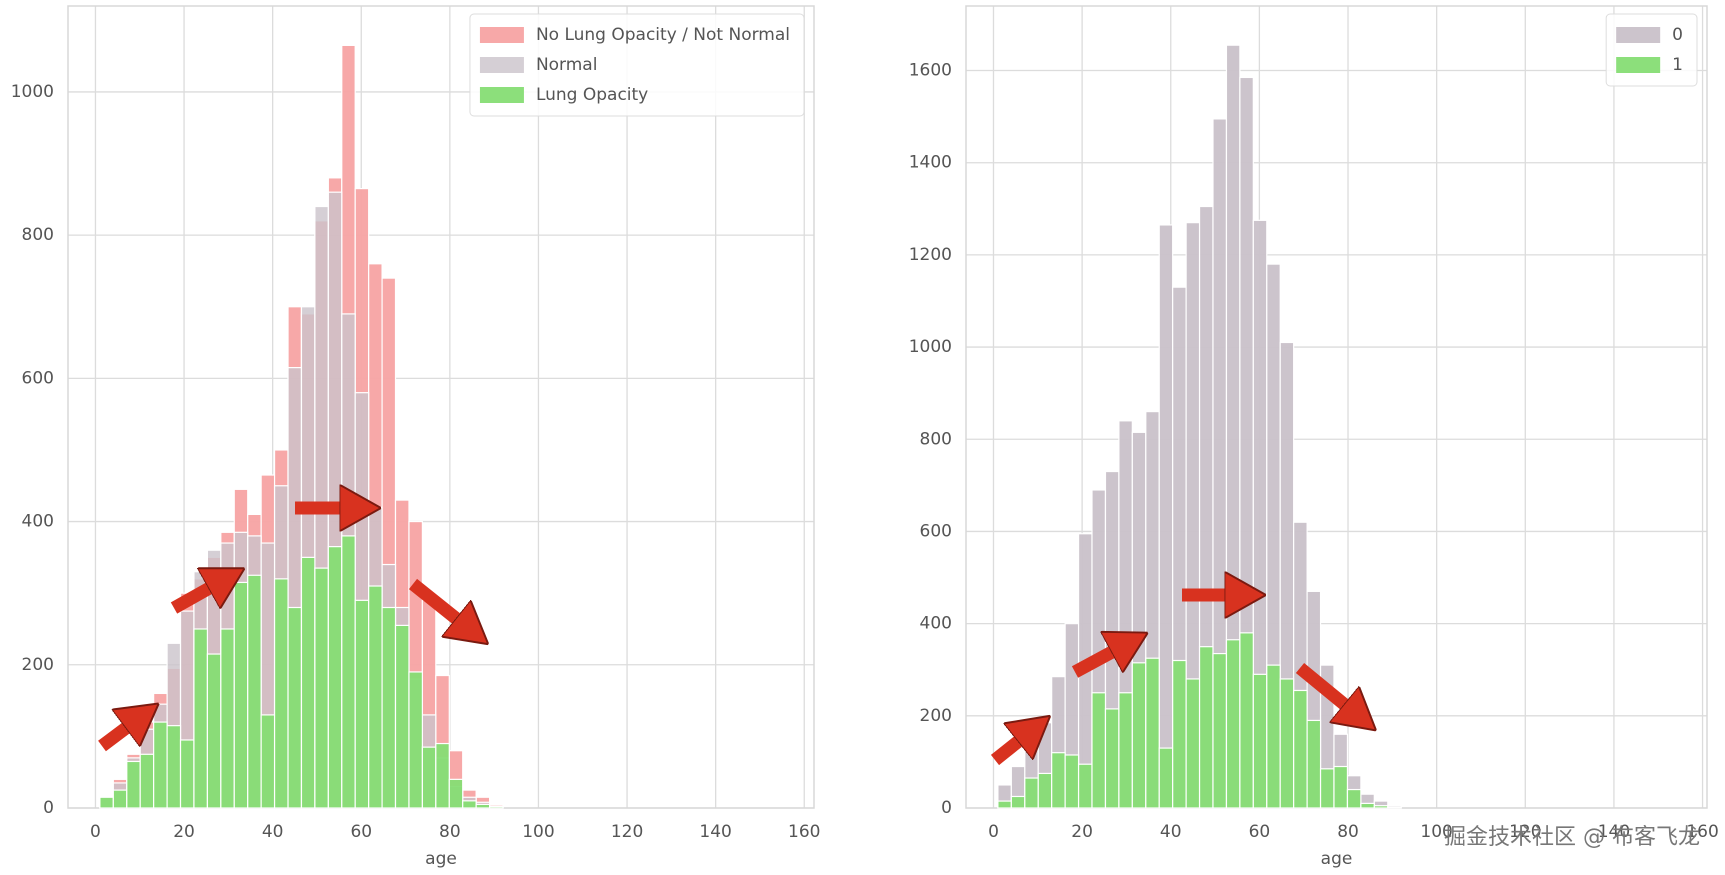 The image size is (1725, 875). Describe the element at coordinates (48, 808) in the screenshot. I see `y-tick-label: 0` at that location.